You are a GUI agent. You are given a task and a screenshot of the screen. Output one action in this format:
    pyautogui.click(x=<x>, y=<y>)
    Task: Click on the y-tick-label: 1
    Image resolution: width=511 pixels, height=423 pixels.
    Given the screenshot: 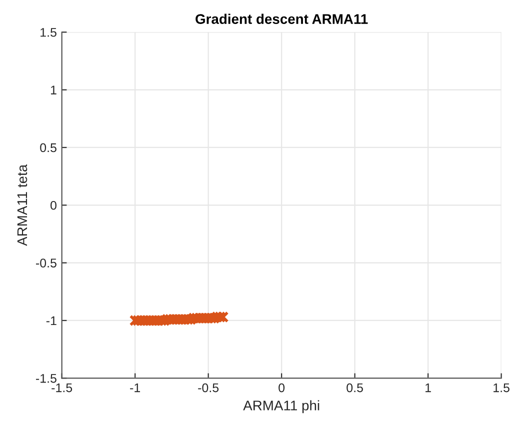 What is the action you would take?
    pyautogui.click(x=53, y=90)
    